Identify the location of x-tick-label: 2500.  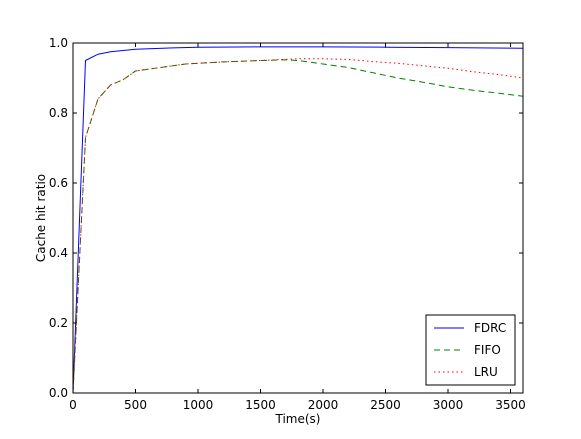
(385, 405).